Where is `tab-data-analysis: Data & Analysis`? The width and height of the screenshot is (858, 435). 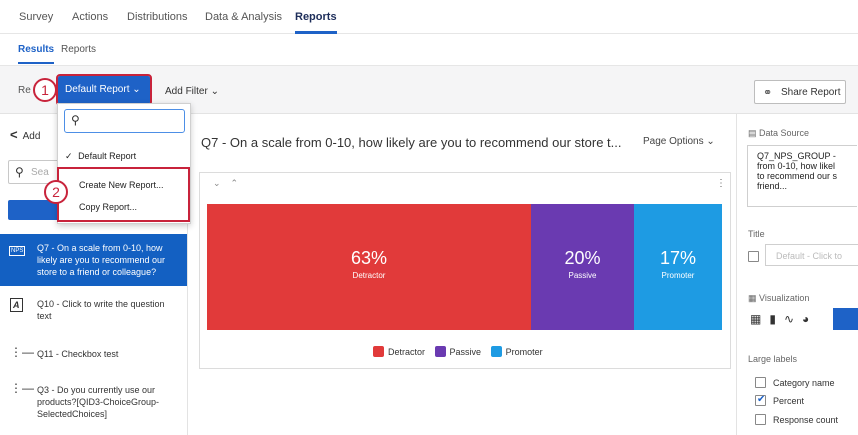
tab-data-analysis: Data & Analysis is located at coordinates (244, 17).